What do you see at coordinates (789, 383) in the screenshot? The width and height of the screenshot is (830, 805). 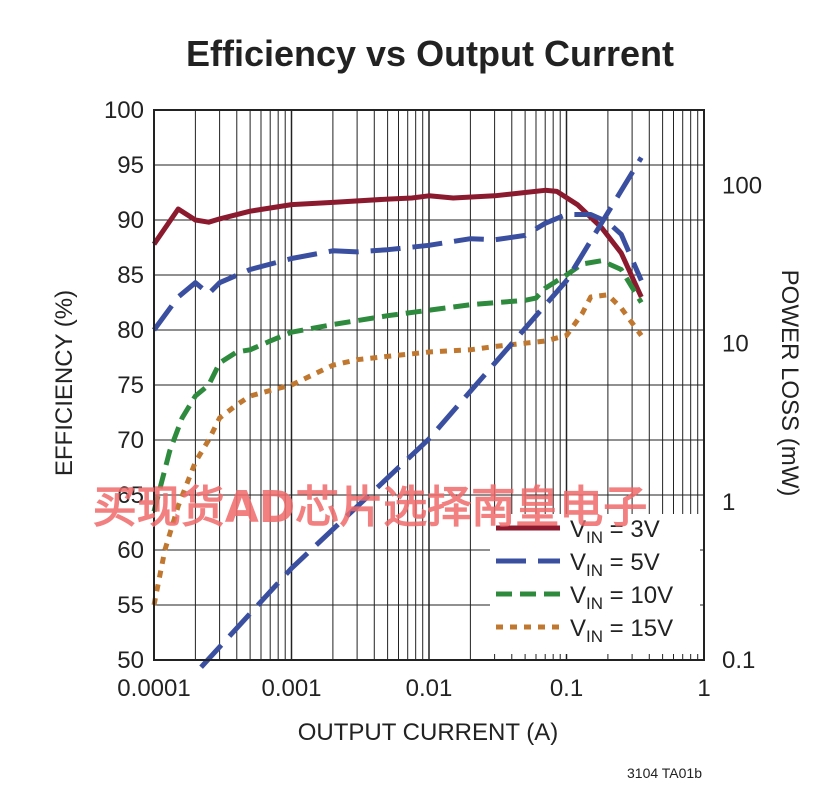 I see `y2-axis-label: POWER LOSS (mW)` at bounding box center [789, 383].